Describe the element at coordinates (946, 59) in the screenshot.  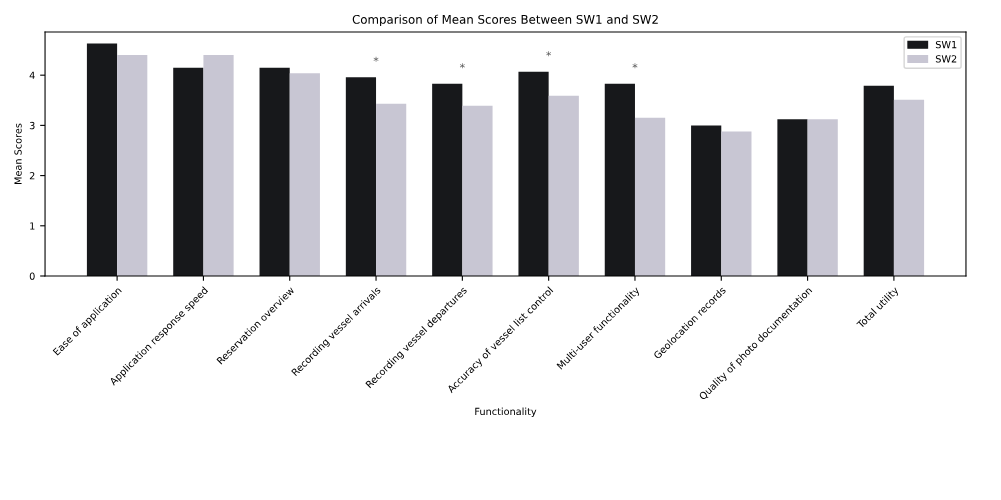
I see `legend-label: SW2` at that location.